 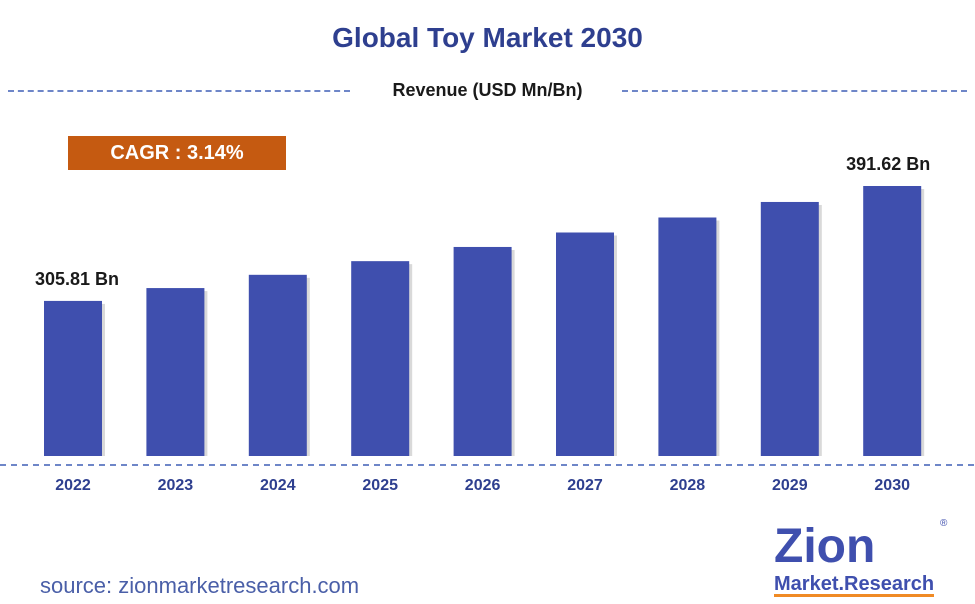 I want to click on x-tick-label: 2026, so click(x=483, y=485).